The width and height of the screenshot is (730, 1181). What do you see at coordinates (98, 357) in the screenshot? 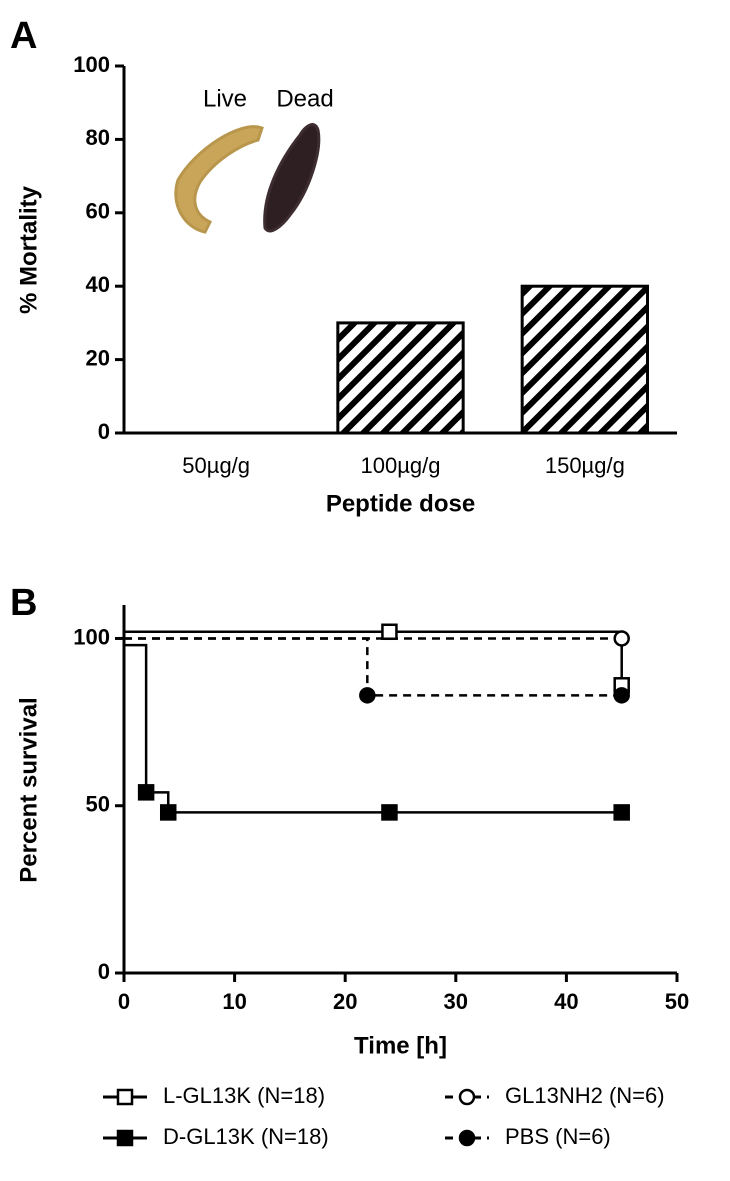
I see `y-tick-label: 20` at bounding box center [98, 357].